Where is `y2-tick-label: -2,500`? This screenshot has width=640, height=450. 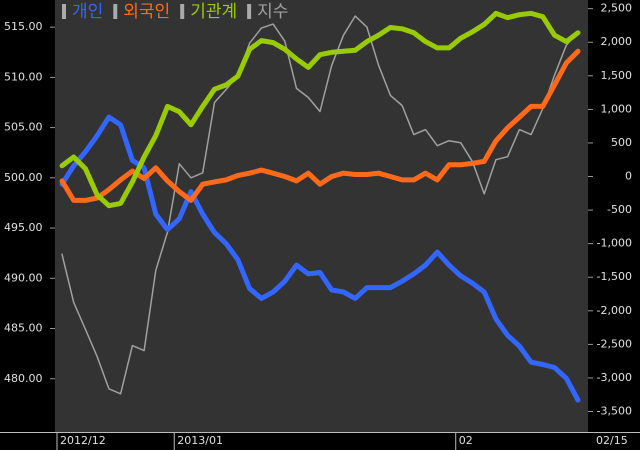
y2-tick-label: -2,500 is located at coordinates (614, 343).